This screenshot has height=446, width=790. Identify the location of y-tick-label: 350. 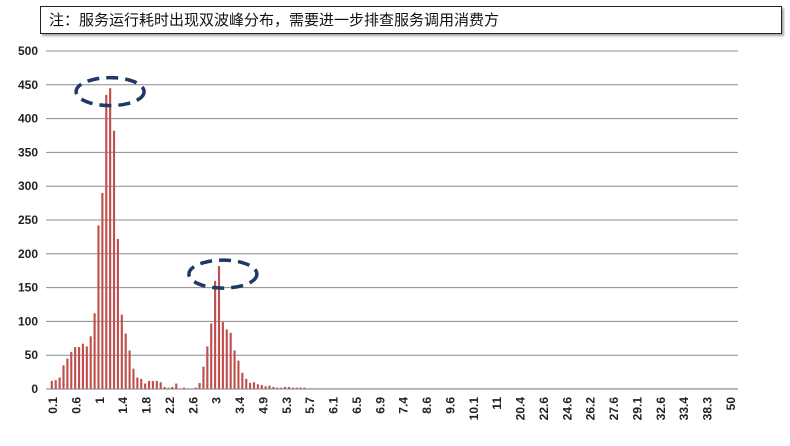
(28, 152).